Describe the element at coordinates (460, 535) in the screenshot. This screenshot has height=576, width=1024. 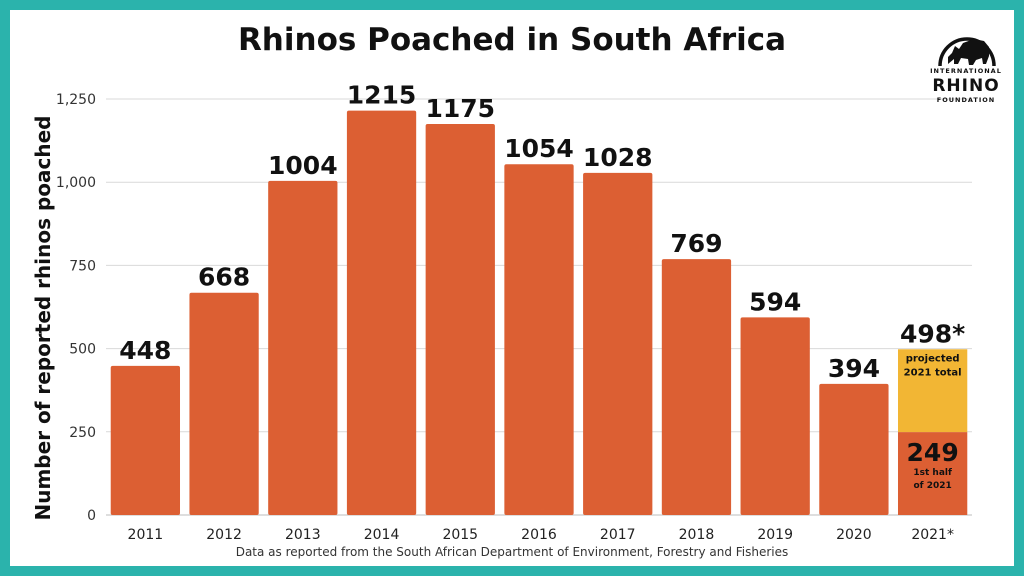
I see `x-tick-label: 2015` at that location.